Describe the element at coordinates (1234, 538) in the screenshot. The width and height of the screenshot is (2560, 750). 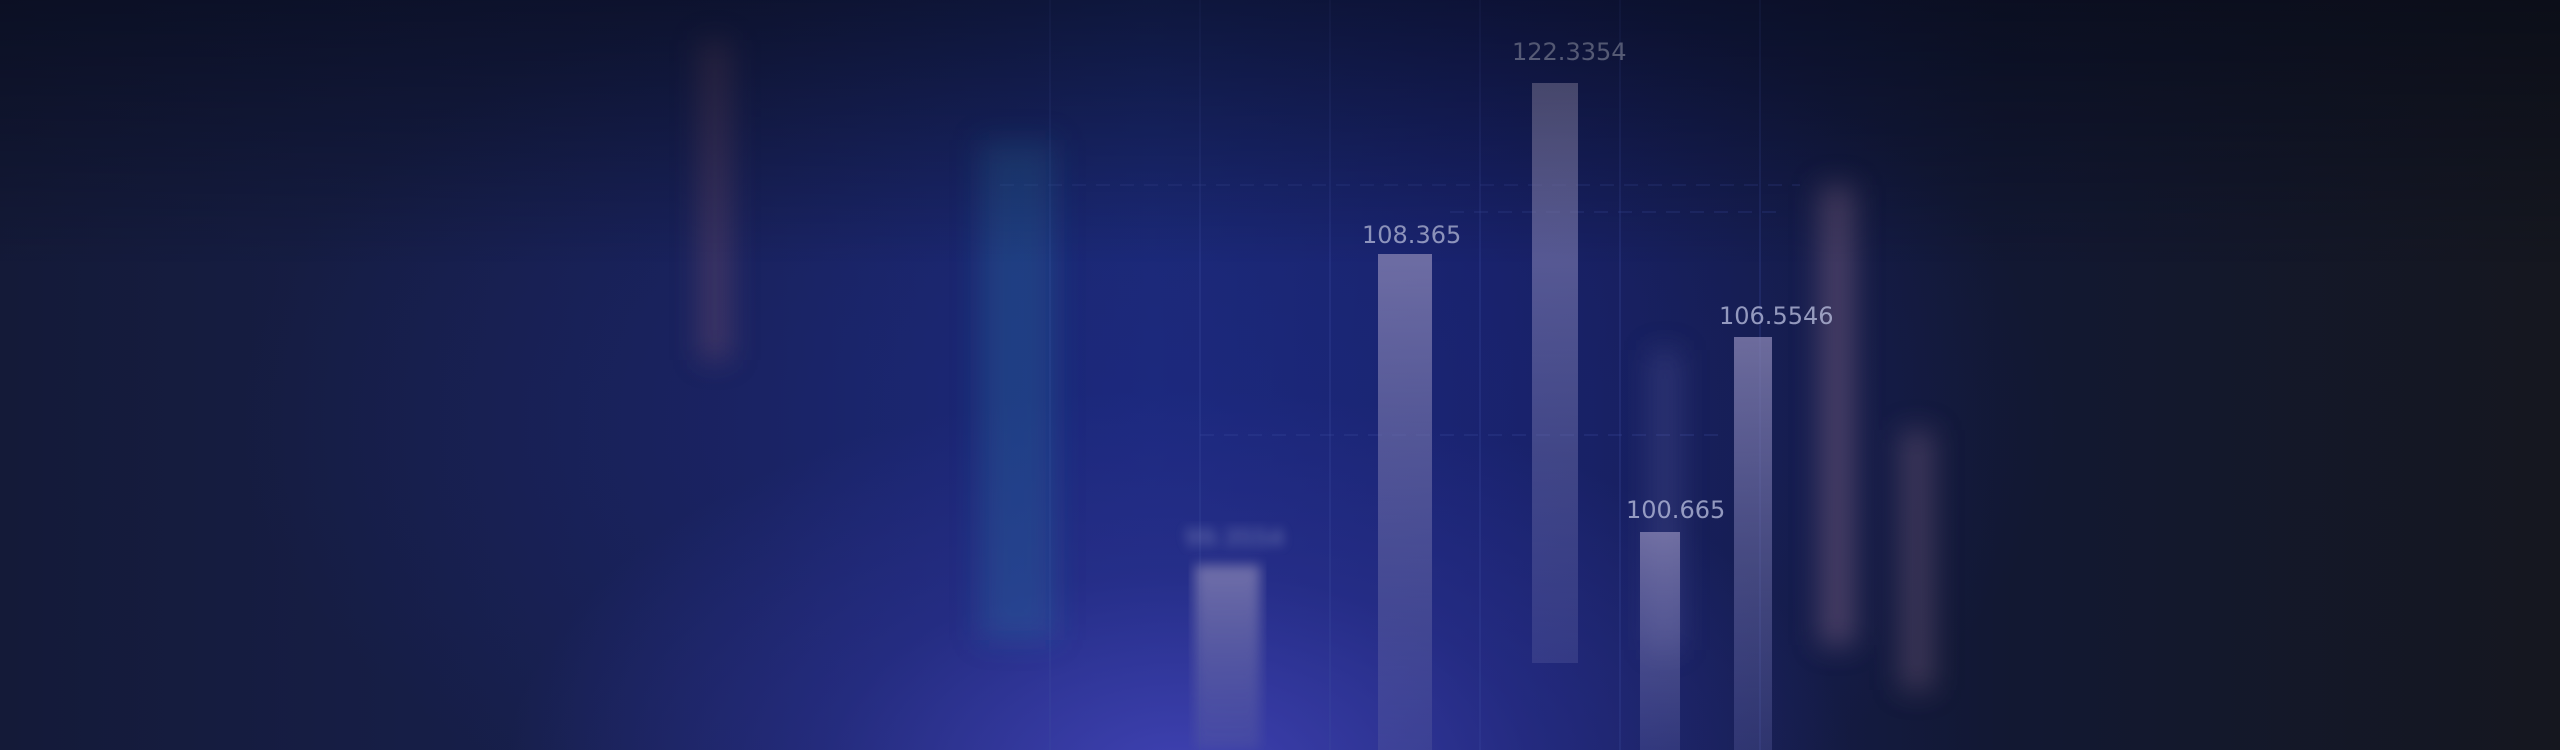
I see `value-label-1: 99.3554` at that location.